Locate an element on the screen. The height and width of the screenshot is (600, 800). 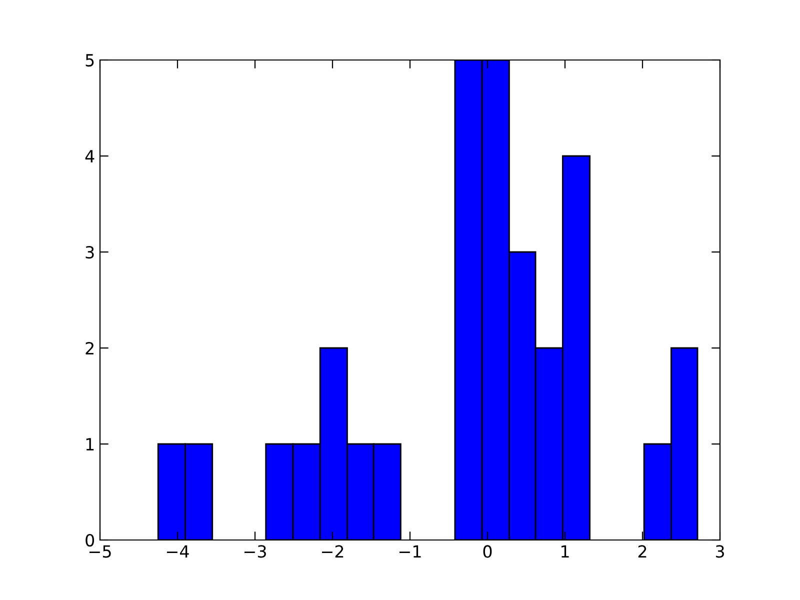
y-tick-label: 3 is located at coordinates (90, 252).